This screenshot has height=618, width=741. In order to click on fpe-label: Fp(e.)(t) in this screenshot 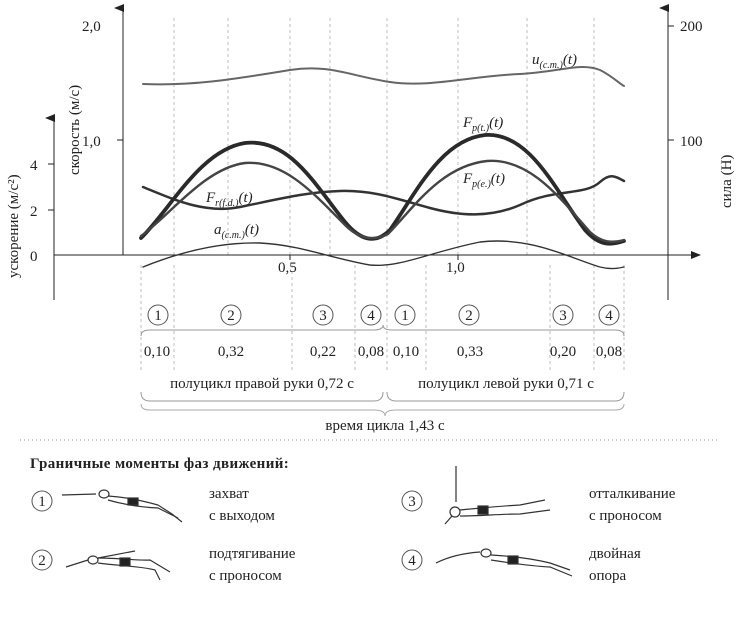, I will do `click(483, 180)`.